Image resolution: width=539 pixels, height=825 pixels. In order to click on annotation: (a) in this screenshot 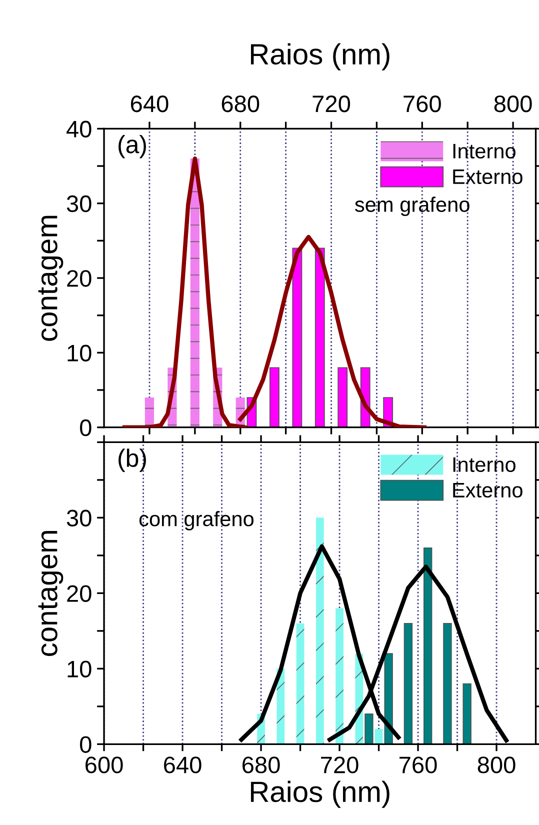, I will do `click(132, 146)`.